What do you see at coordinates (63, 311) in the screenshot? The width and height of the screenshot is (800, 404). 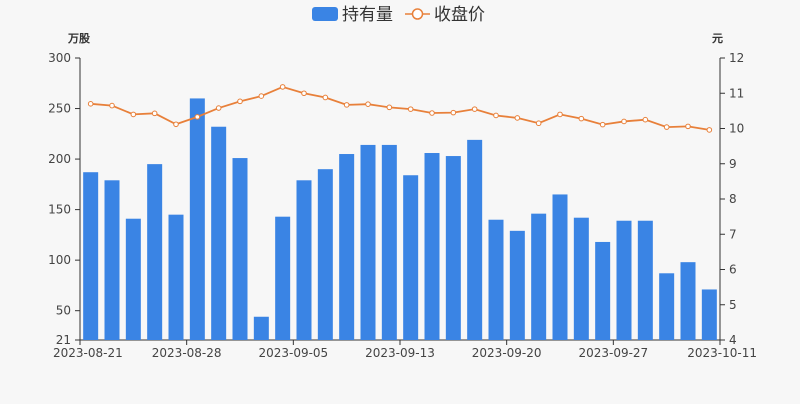 I see `left-tick-label: 50` at bounding box center [63, 311].